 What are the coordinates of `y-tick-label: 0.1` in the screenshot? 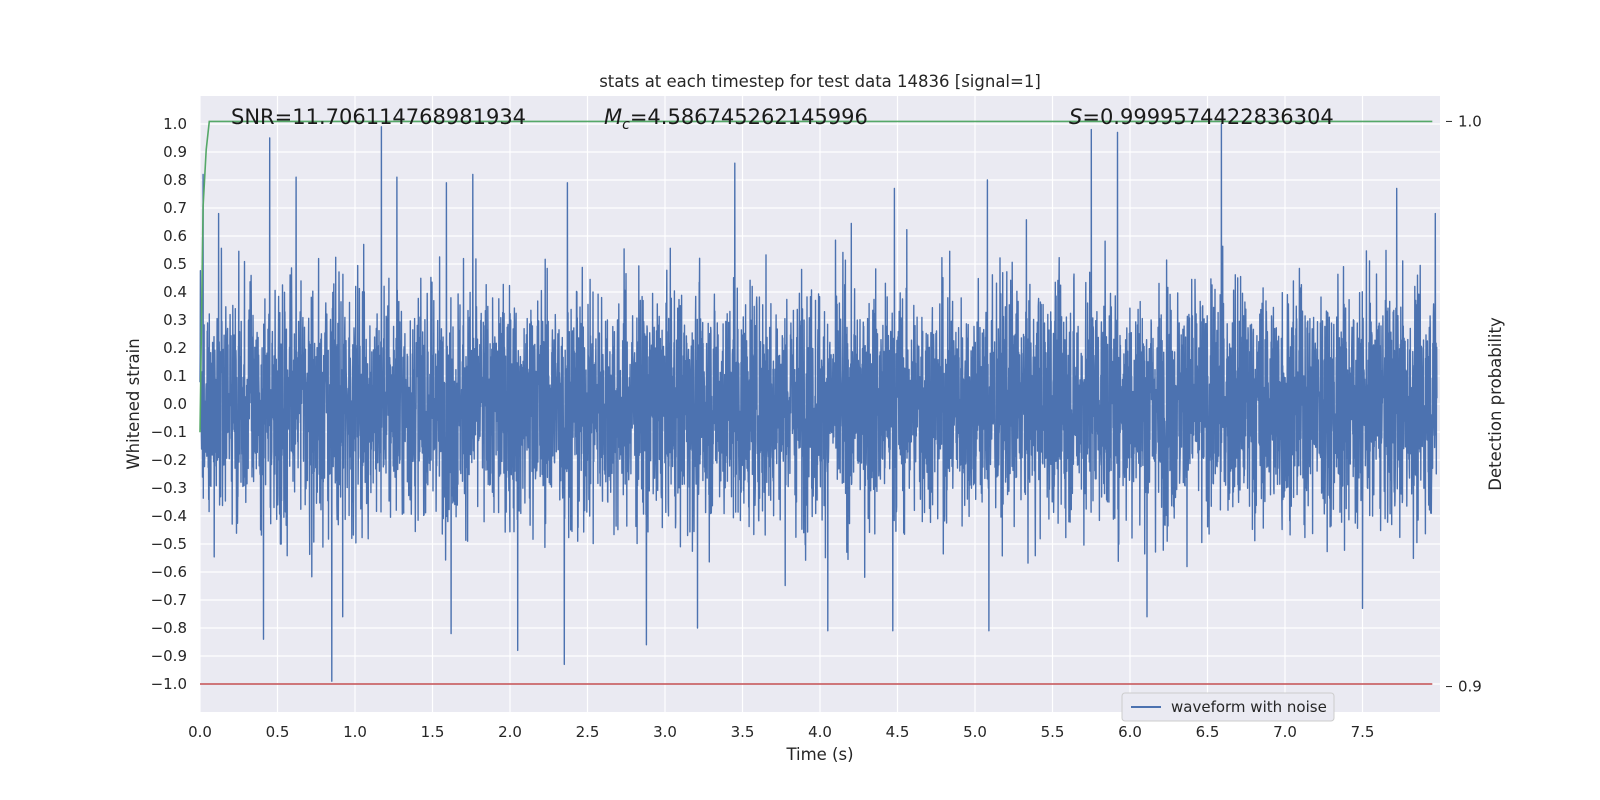 It's located at (175, 376).